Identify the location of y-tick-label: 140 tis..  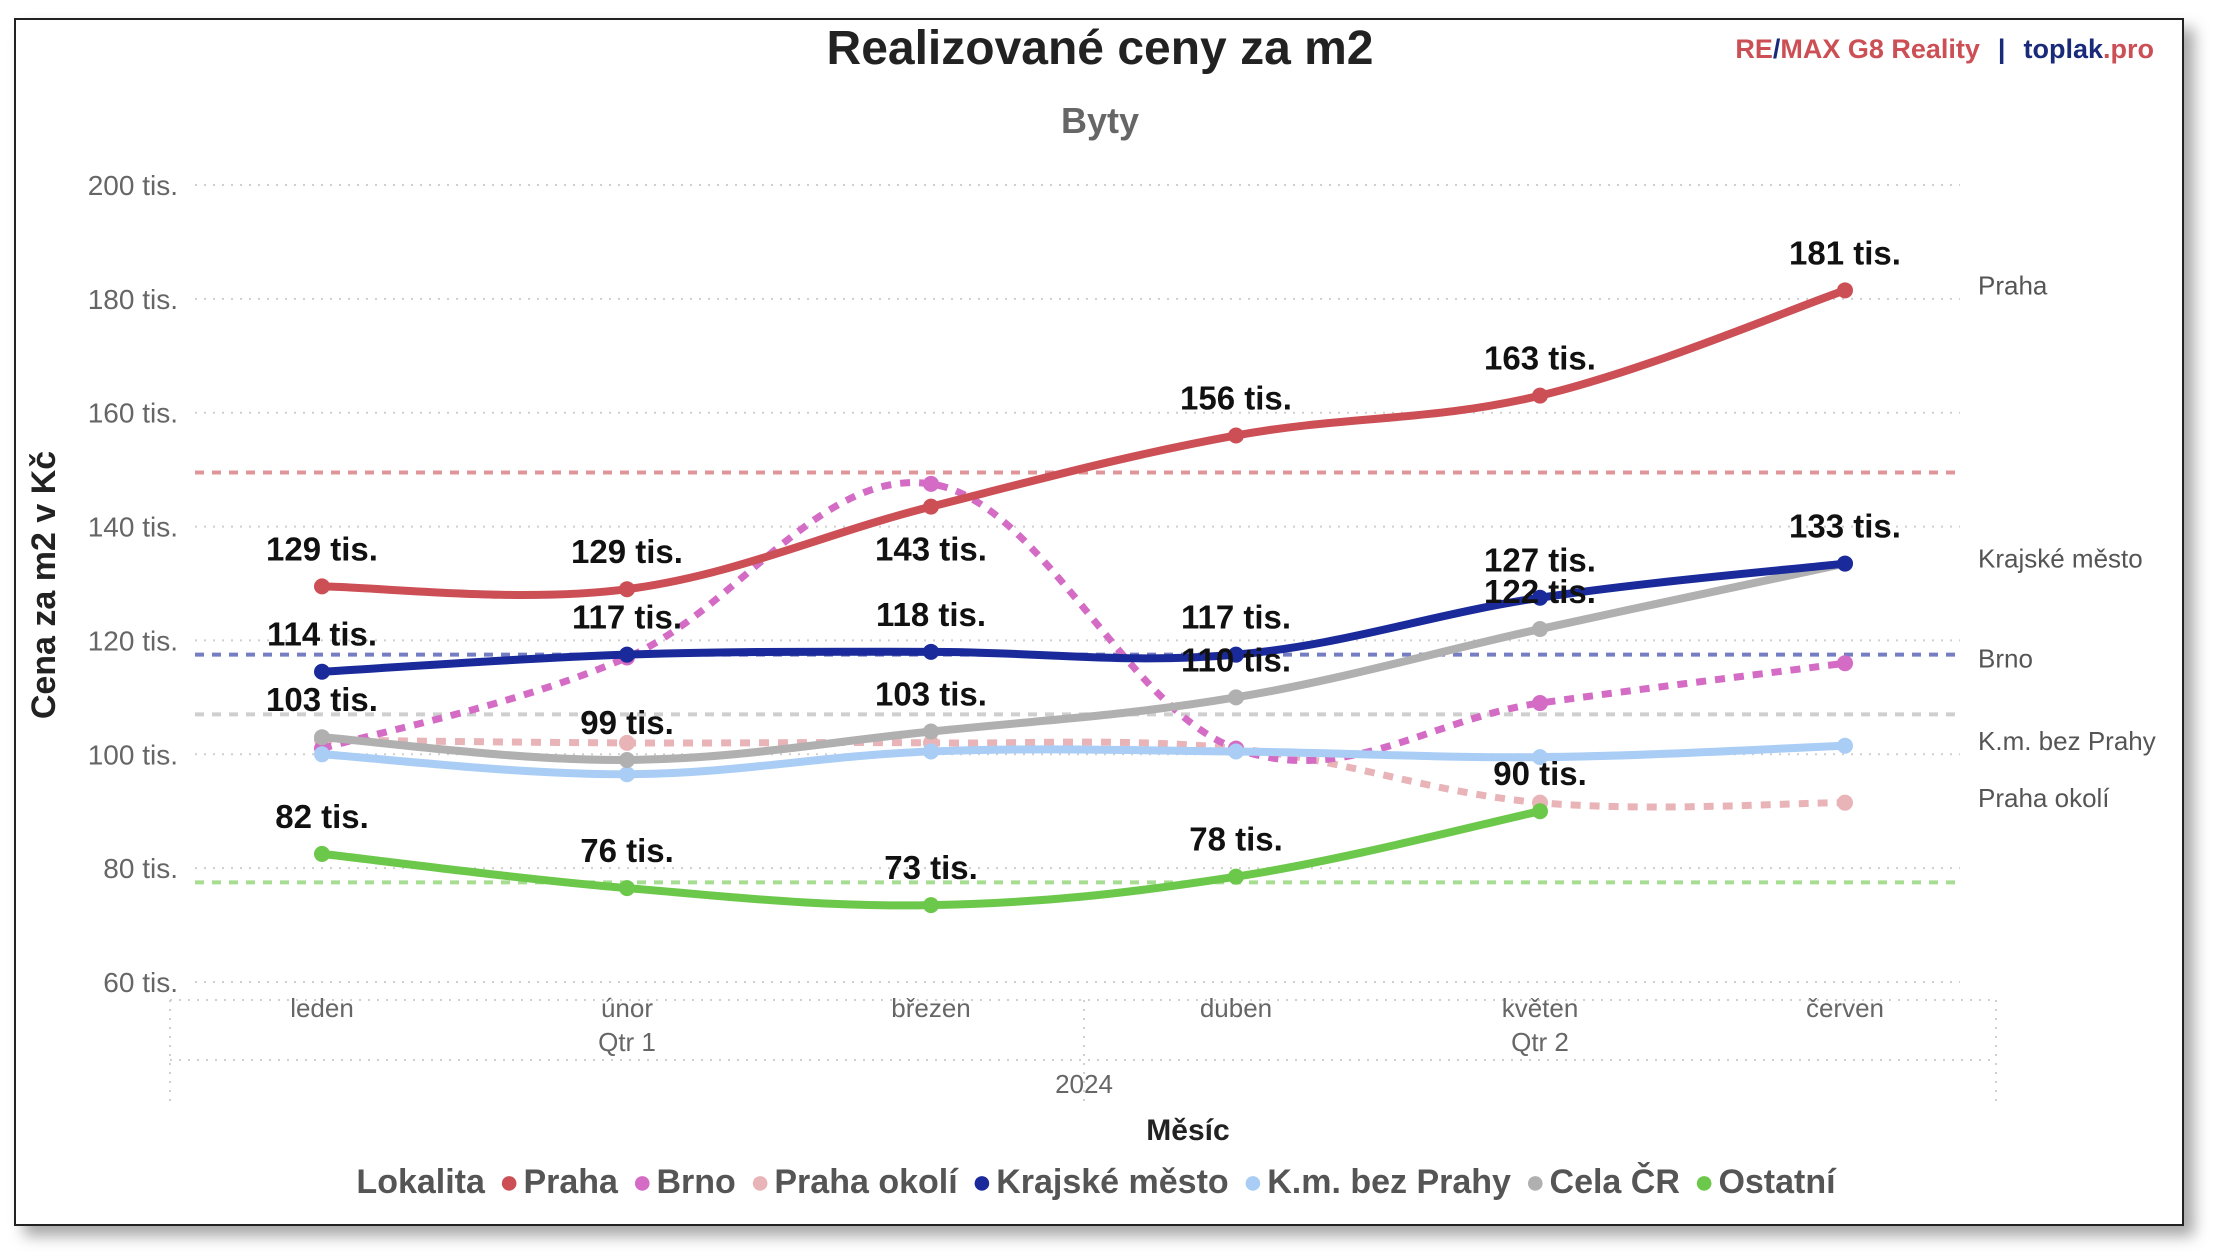
(133, 527).